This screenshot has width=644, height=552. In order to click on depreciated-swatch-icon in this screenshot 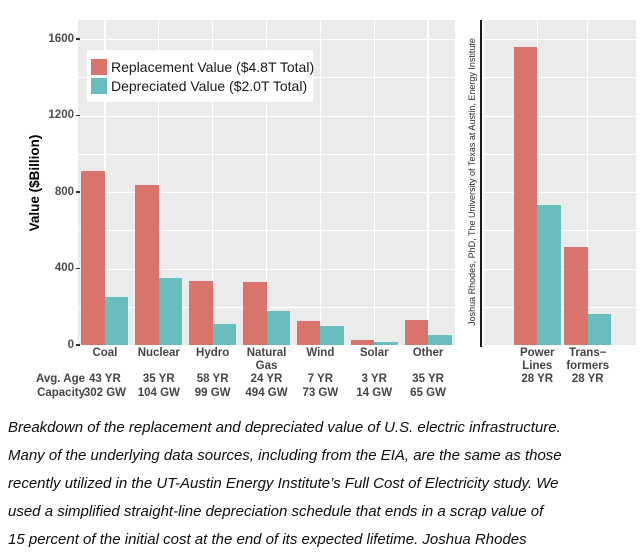, I will do `click(99, 85)`.